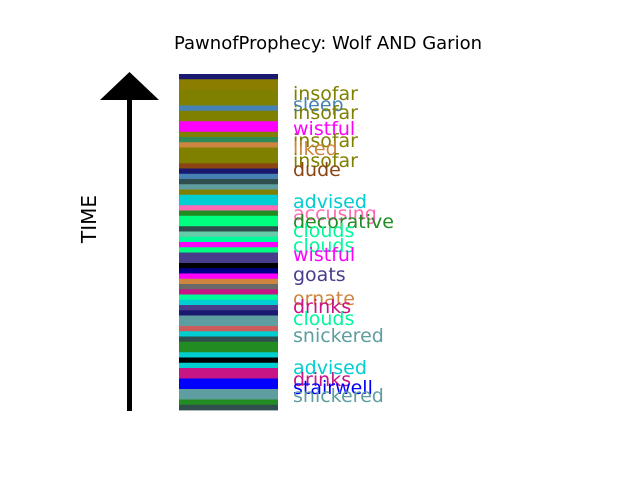  Describe the element at coordinates (89, 219) in the screenshot. I see `y-axis-label: TIME` at that location.